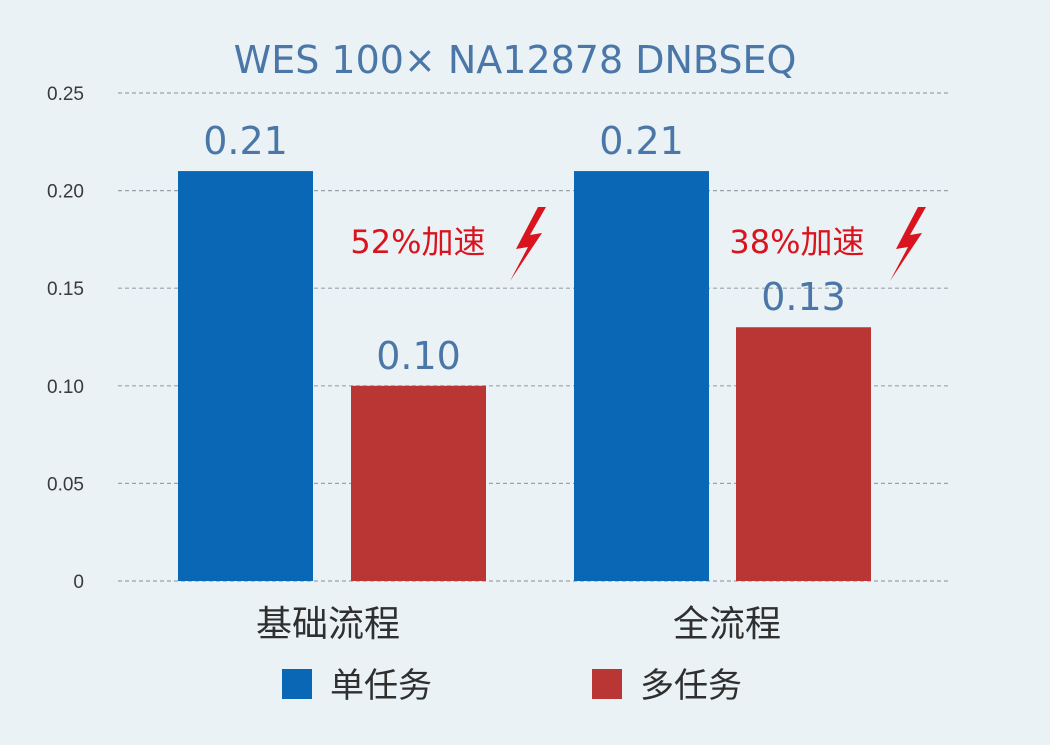 The height and width of the screenshot is (745, 1050). I want to click on y-tick-label: 0.05, so click(65, 484).